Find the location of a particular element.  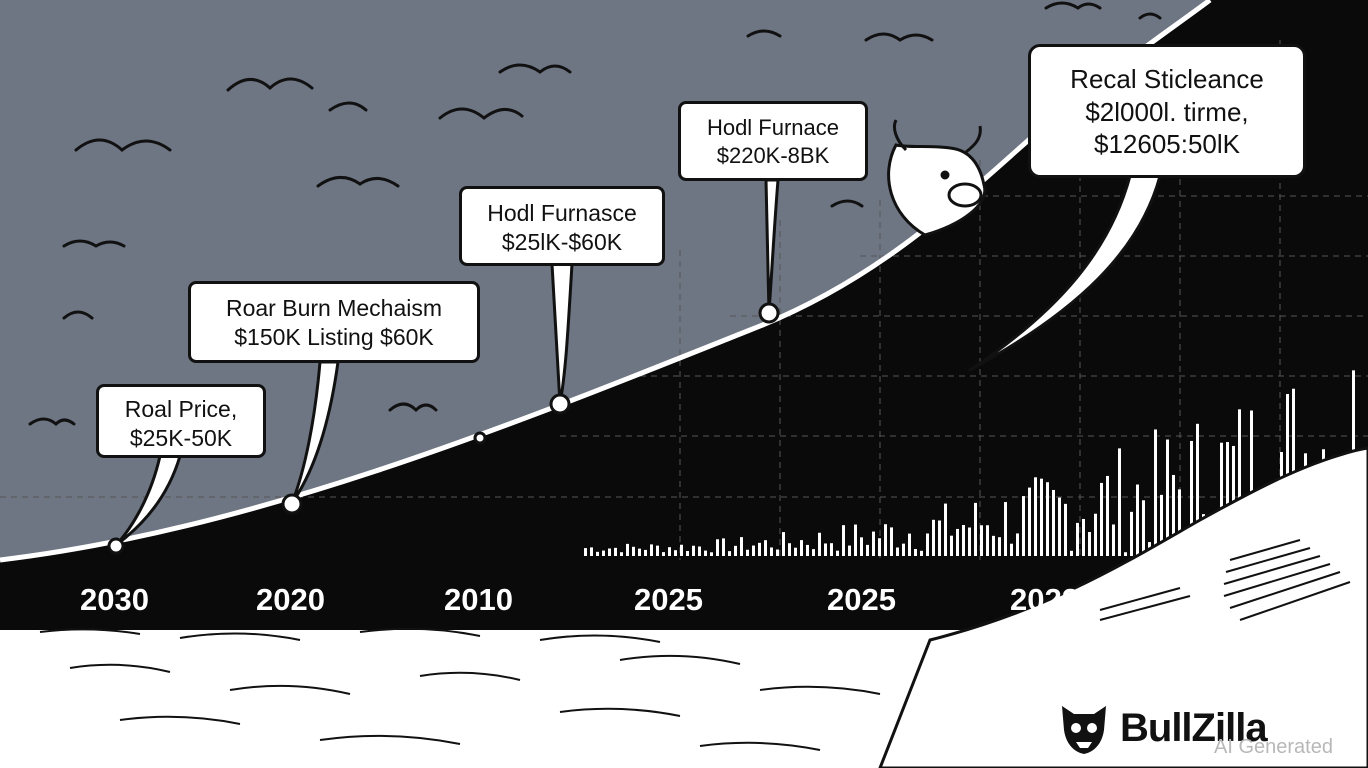

callout-line: Hodl Furnasce is located at coordinates (562, 213).